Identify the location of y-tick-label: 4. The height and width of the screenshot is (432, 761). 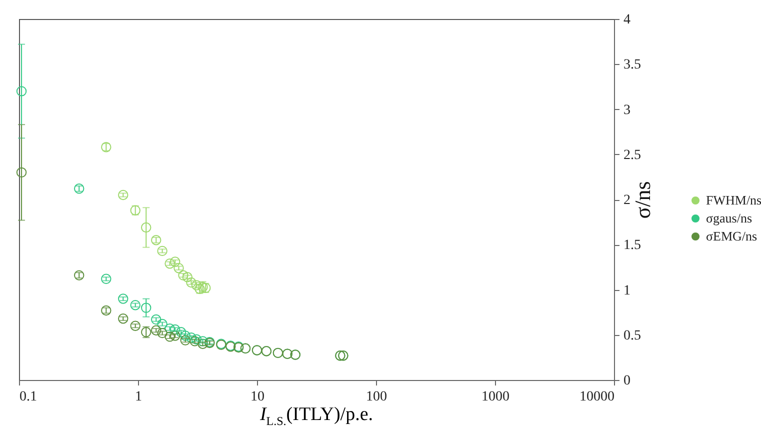
(627, 20).